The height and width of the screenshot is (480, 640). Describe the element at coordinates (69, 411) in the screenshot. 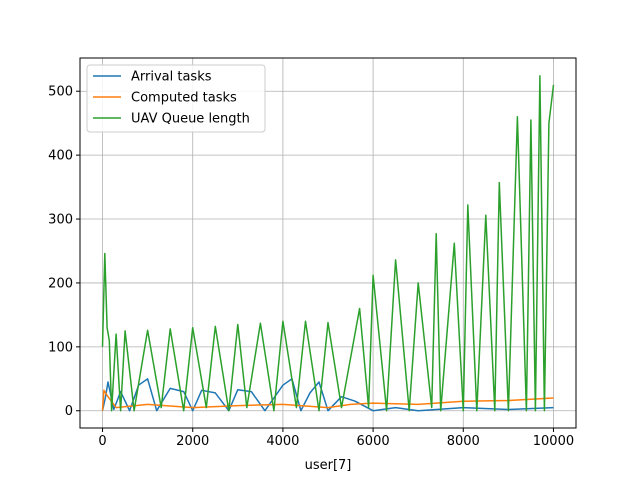

I see `y-tick-label-0: 0` at that location.